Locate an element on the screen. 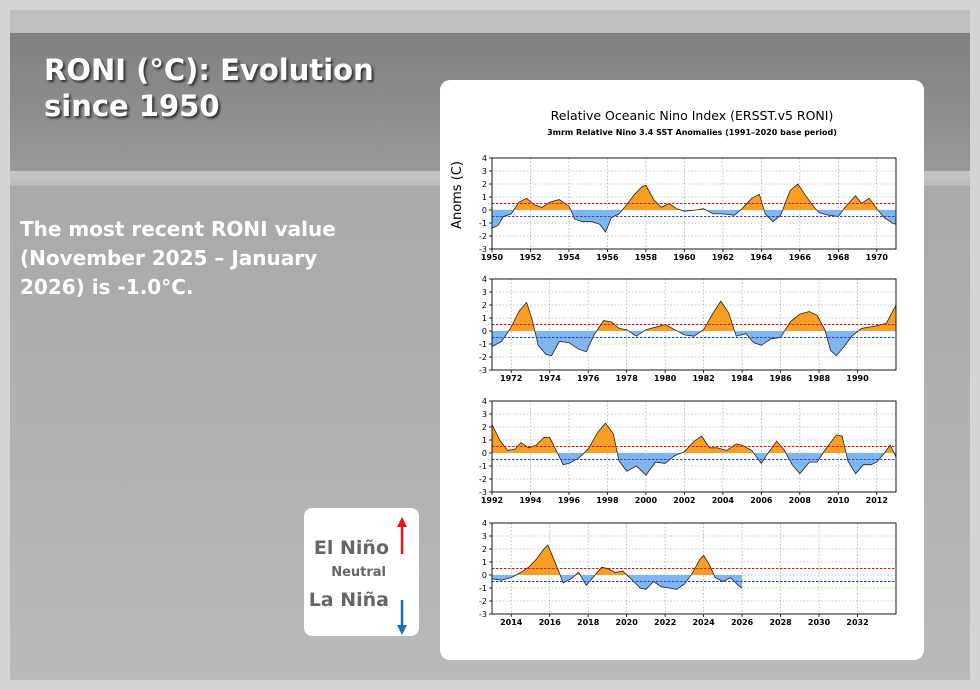  x-tick-label: 1962 is located at coordinates (723, 257).